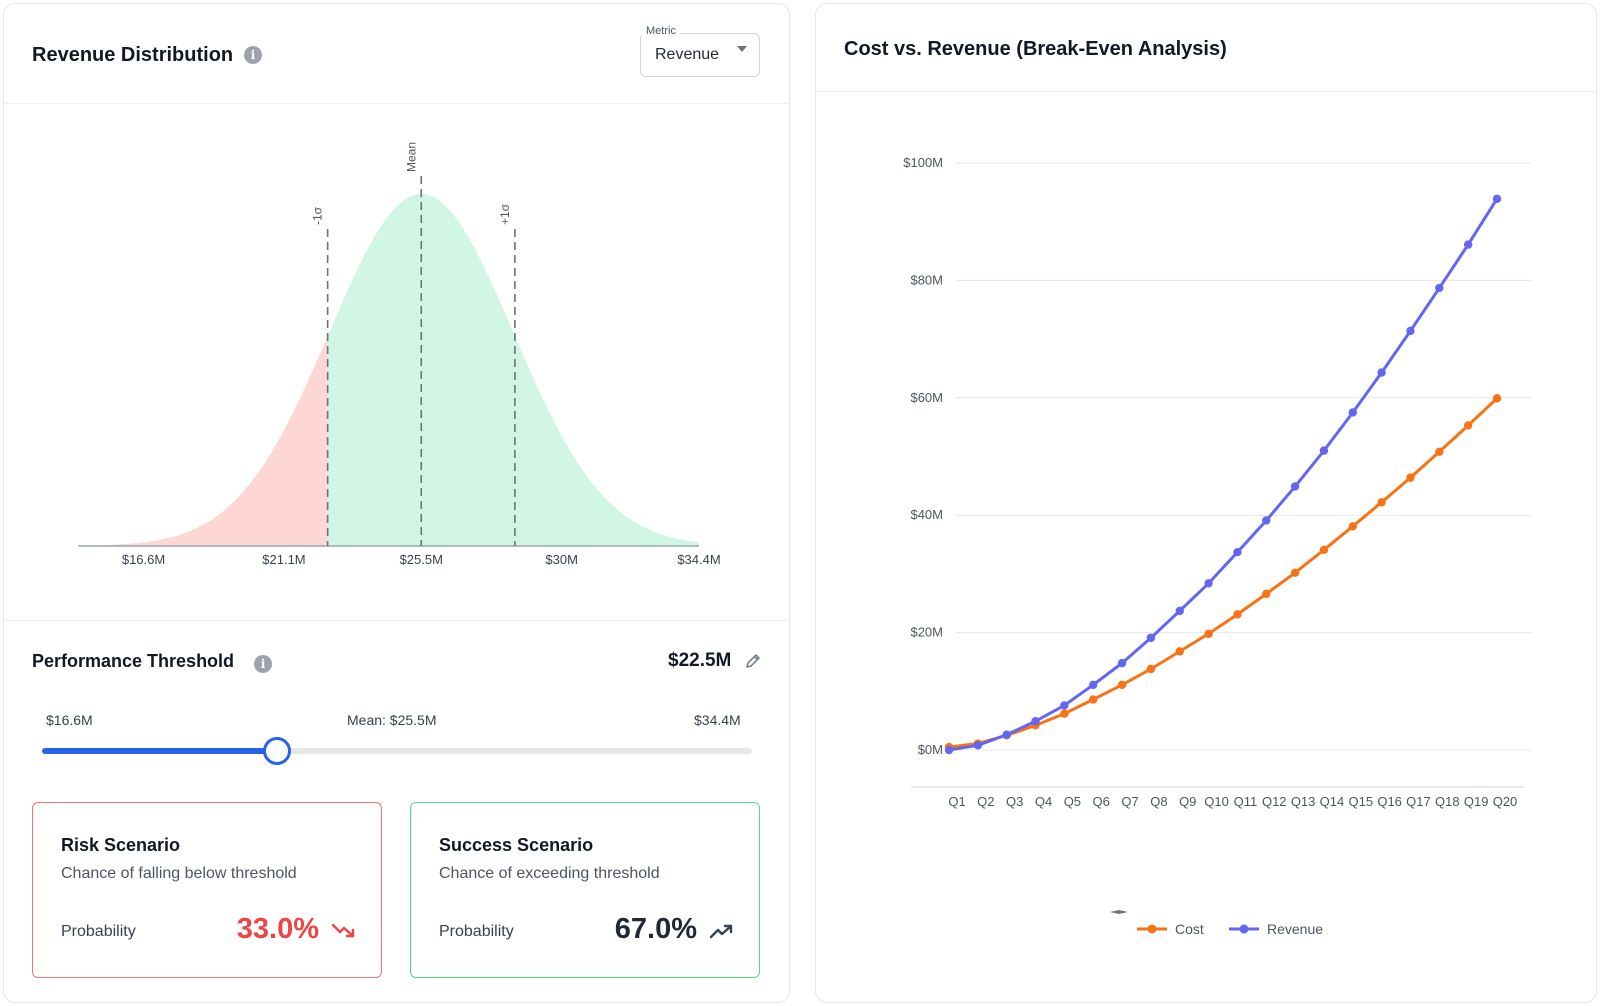 Image resolution: width=1600 pixels, height=1006 pixels. What do you see at coordinates (698, 559) in the screenshot?
I see `x-tick-label: $34.4M` at bounding box center [698, 559].